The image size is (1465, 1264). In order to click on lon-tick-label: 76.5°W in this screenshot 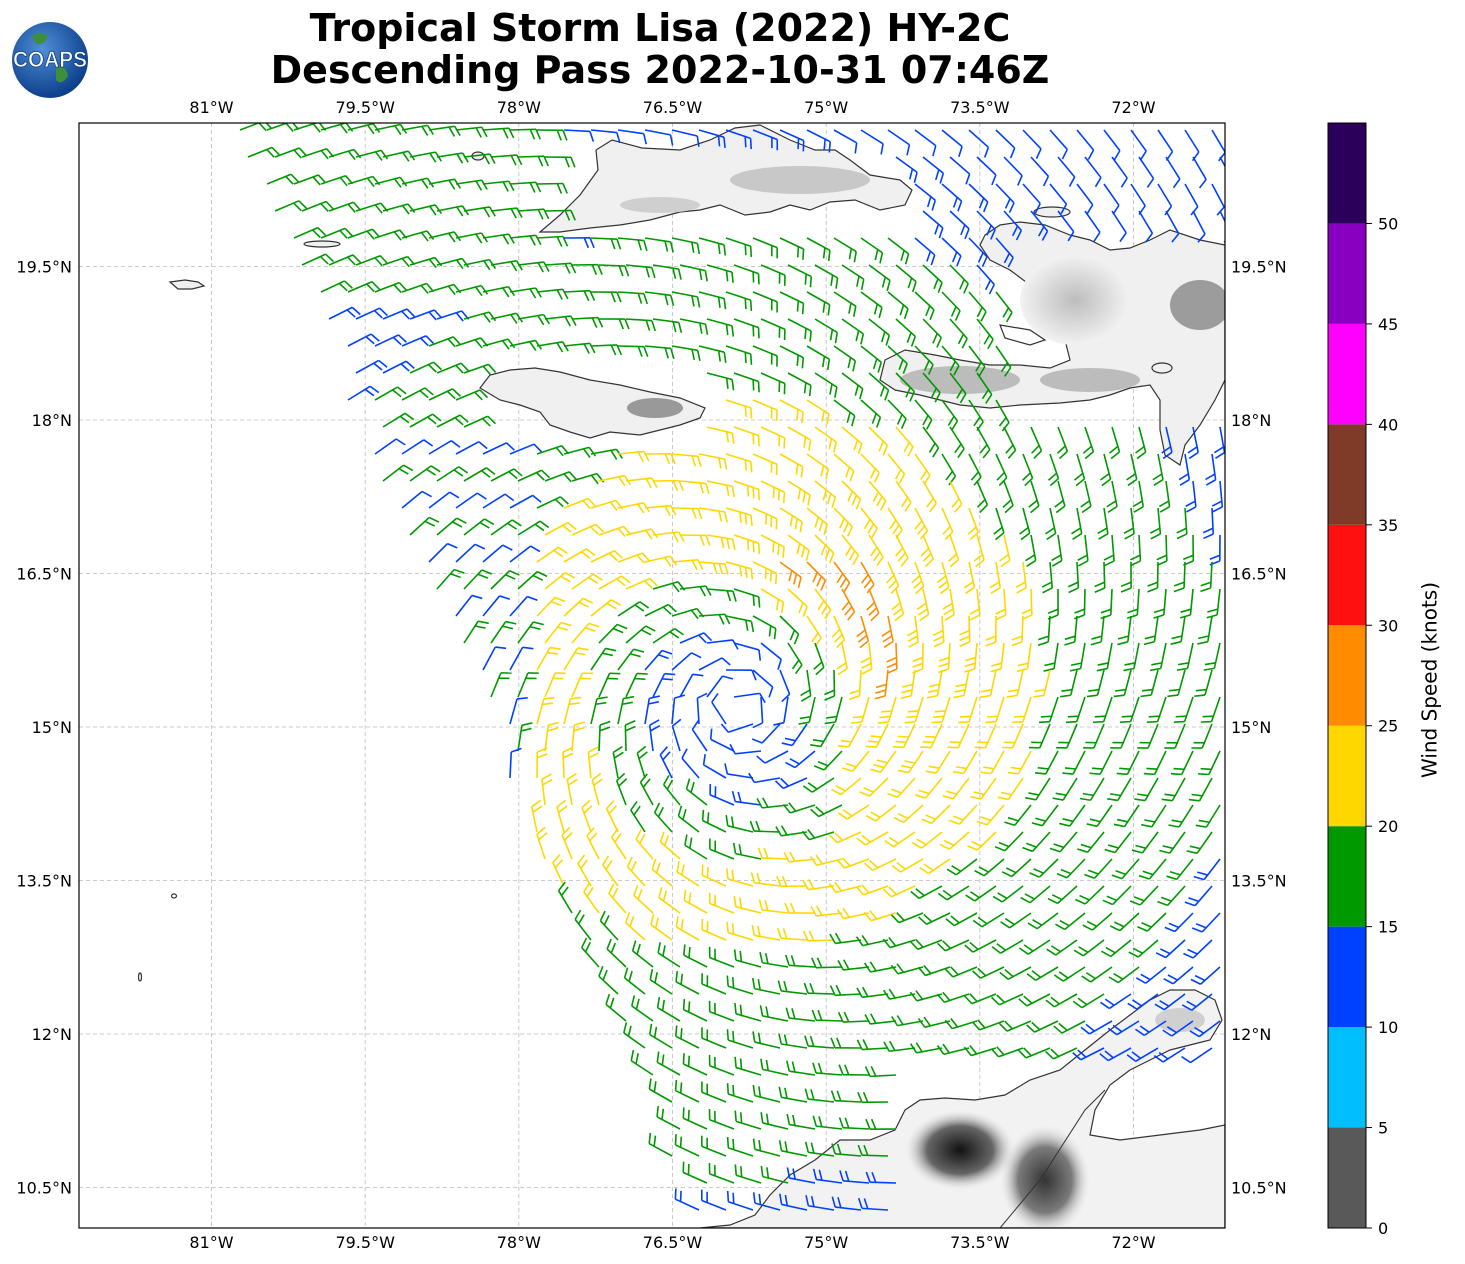, I will do `click(673, 1242)`.